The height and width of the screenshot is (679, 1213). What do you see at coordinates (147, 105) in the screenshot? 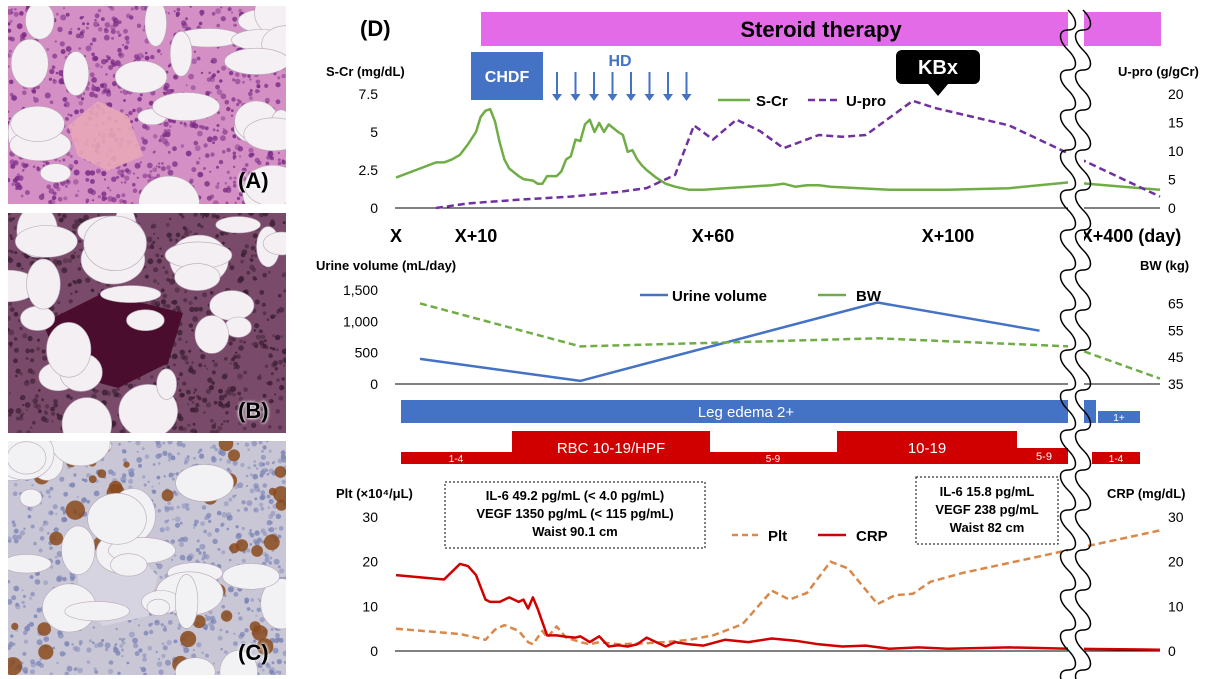
I see `histology-image-a` at bounding box center [147, 105].